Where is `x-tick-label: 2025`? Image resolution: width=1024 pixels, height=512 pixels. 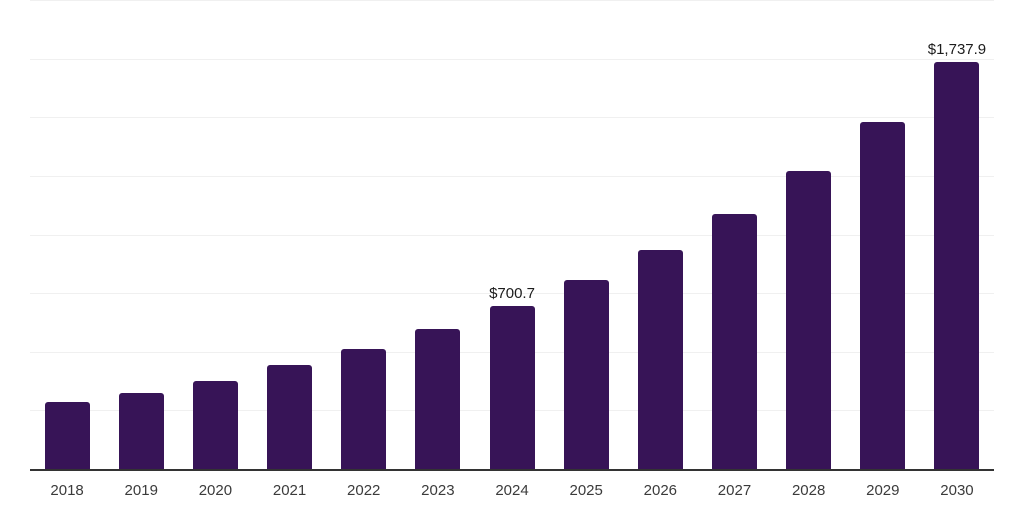
x-tick-label: 2025 is located at coordinates (586, 490).